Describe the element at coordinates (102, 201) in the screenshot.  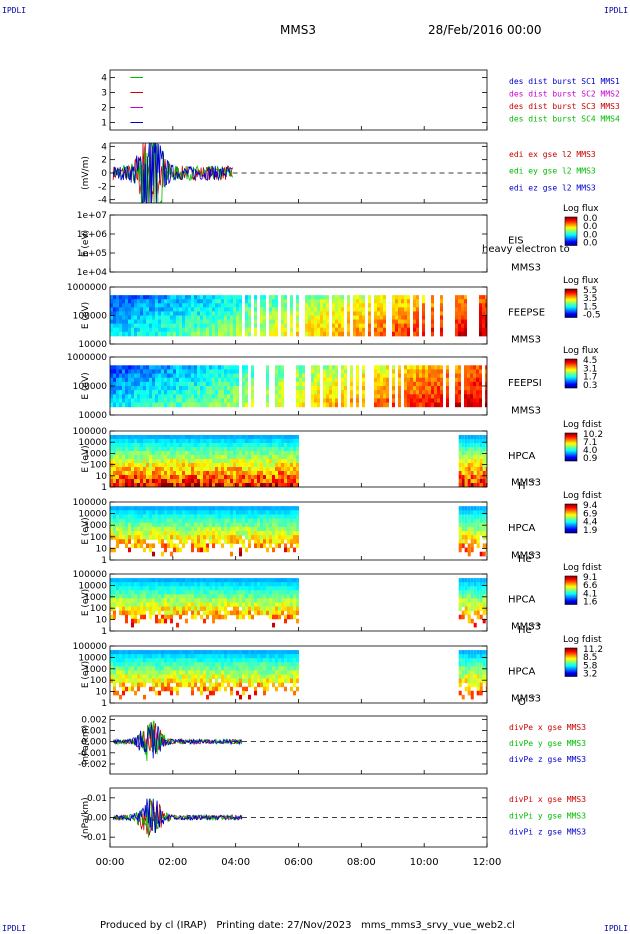
I see `ytick-label-edi: -4` at that location.